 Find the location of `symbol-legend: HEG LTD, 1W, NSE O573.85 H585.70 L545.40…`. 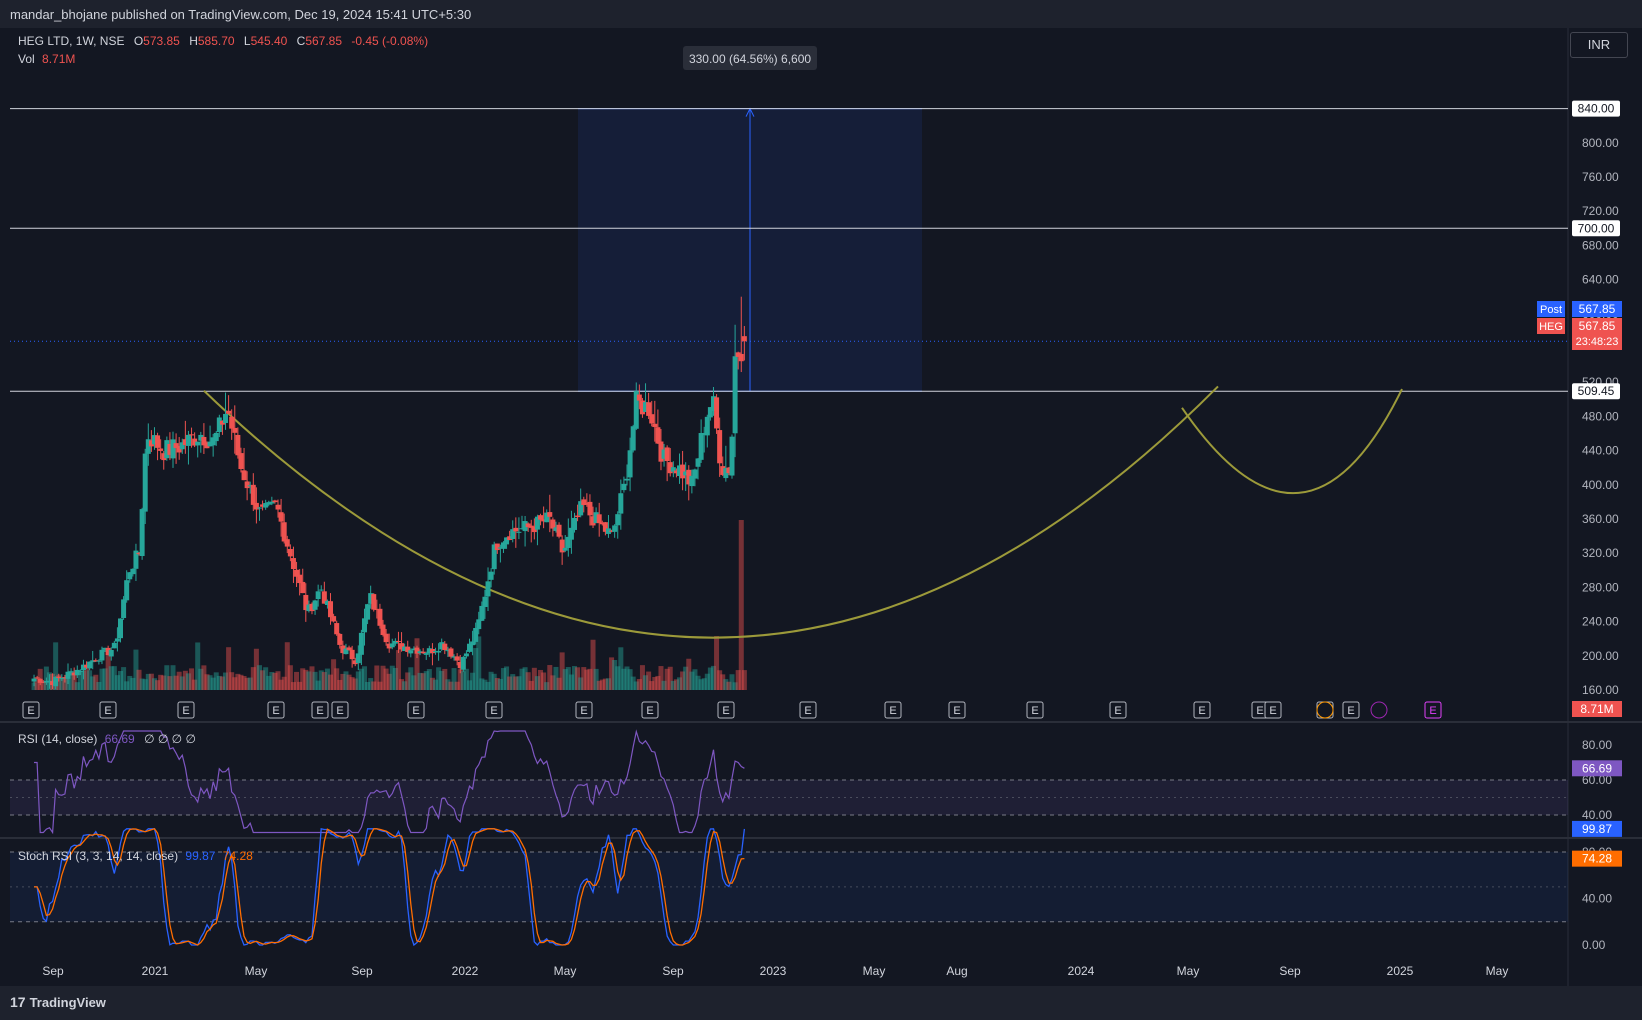

symbol-legend: HEG LTD, 1W, NSE O573.85 H585.70 L545.40… is located at coordinates (223, 41).